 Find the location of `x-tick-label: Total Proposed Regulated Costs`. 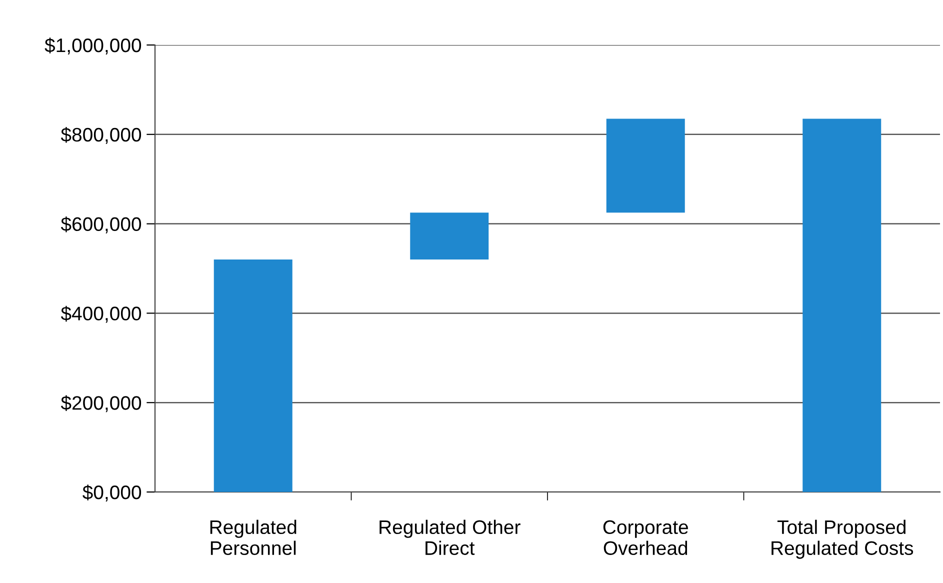

x-tick-label: Total Proposed Regulated Costs is located at coordinates (843, 539).